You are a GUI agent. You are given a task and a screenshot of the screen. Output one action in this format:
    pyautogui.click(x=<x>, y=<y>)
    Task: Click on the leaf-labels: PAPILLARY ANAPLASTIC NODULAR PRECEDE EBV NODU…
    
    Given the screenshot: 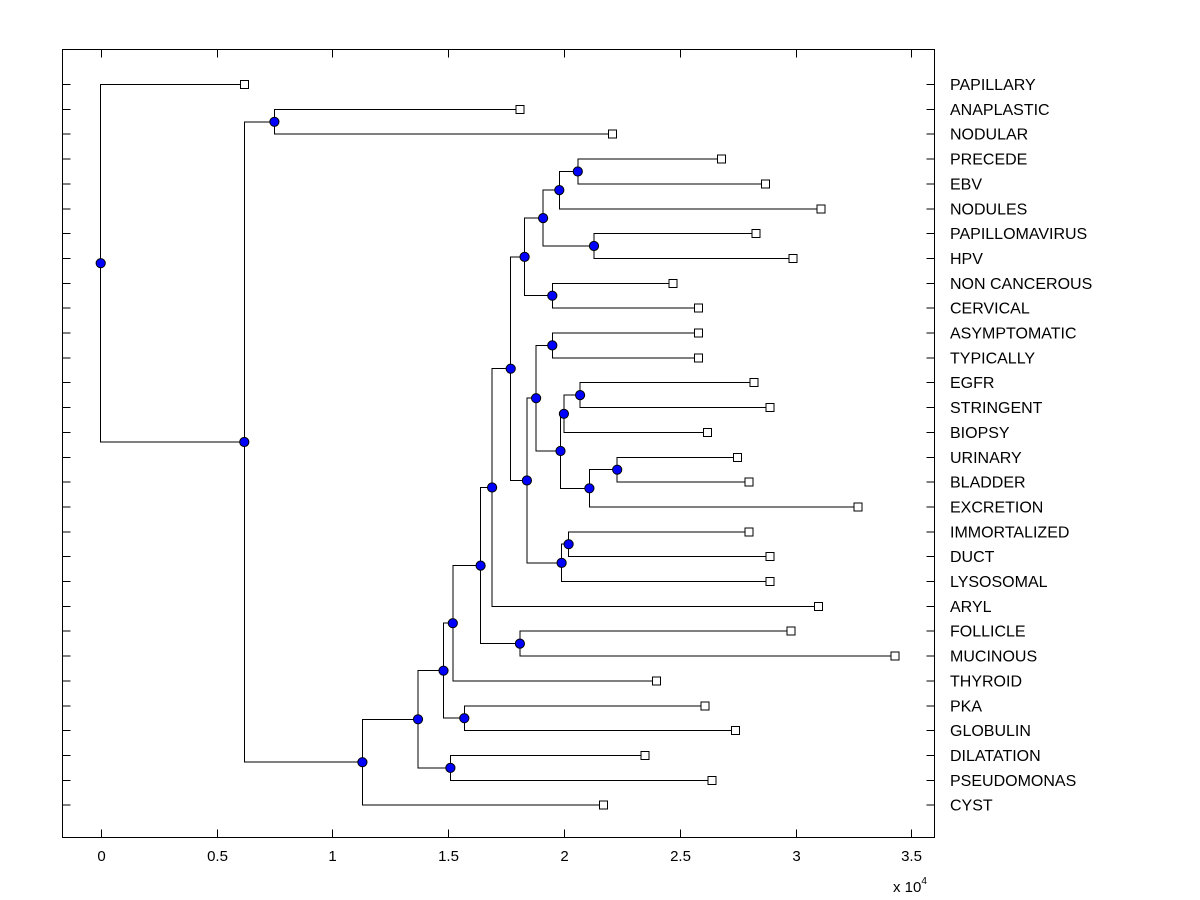 What is the action you would take?
    pyautogui.click(x=1021, y=446)
    